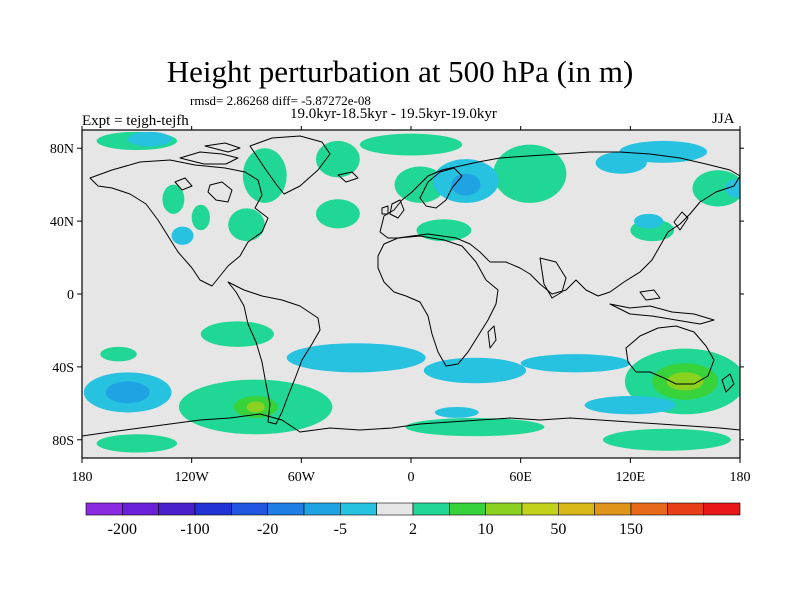  Describe the element at coordinates (492, 337) in the screenshot. I see `coastline-madagascar` at that location.